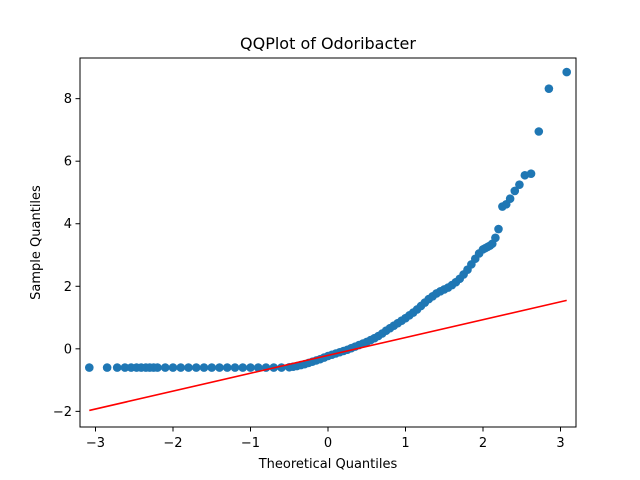 The height and width of the screenshot is (480, 640). What do you see at coordinates (36, 242) in the screenshot?
I see `y-axis-label: Sample Quantiles` at bounding box center [36, 242].